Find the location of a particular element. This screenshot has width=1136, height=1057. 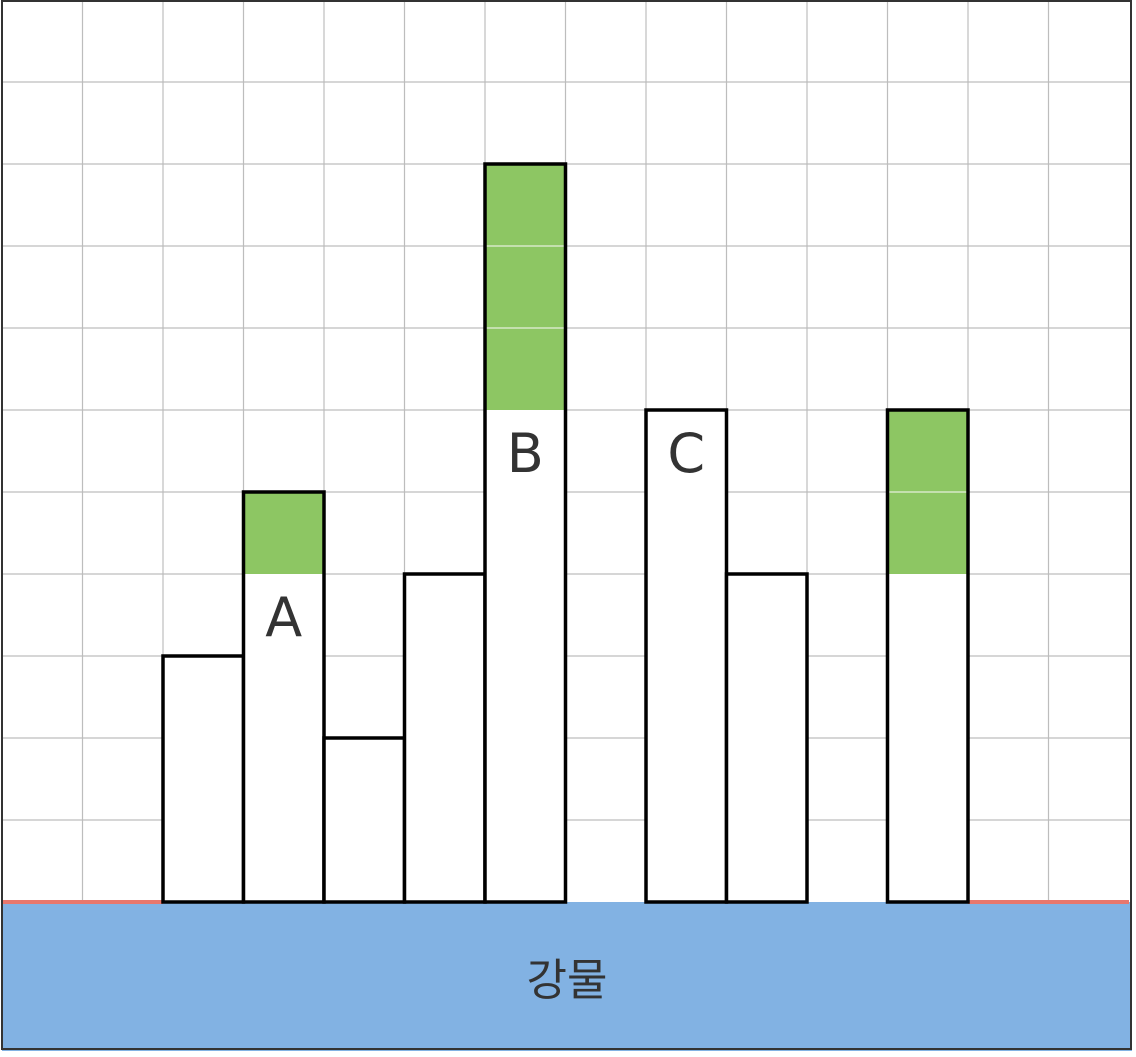

building: B is located at coordinates (525, 533).